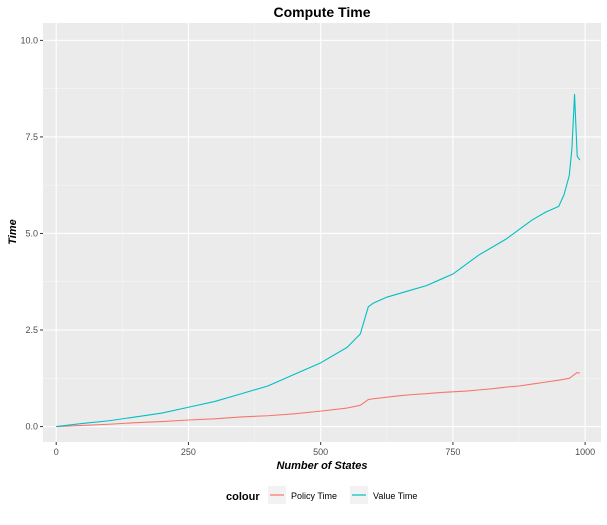  I want to click on legend-label-value: Value Time, so click(395, 496).